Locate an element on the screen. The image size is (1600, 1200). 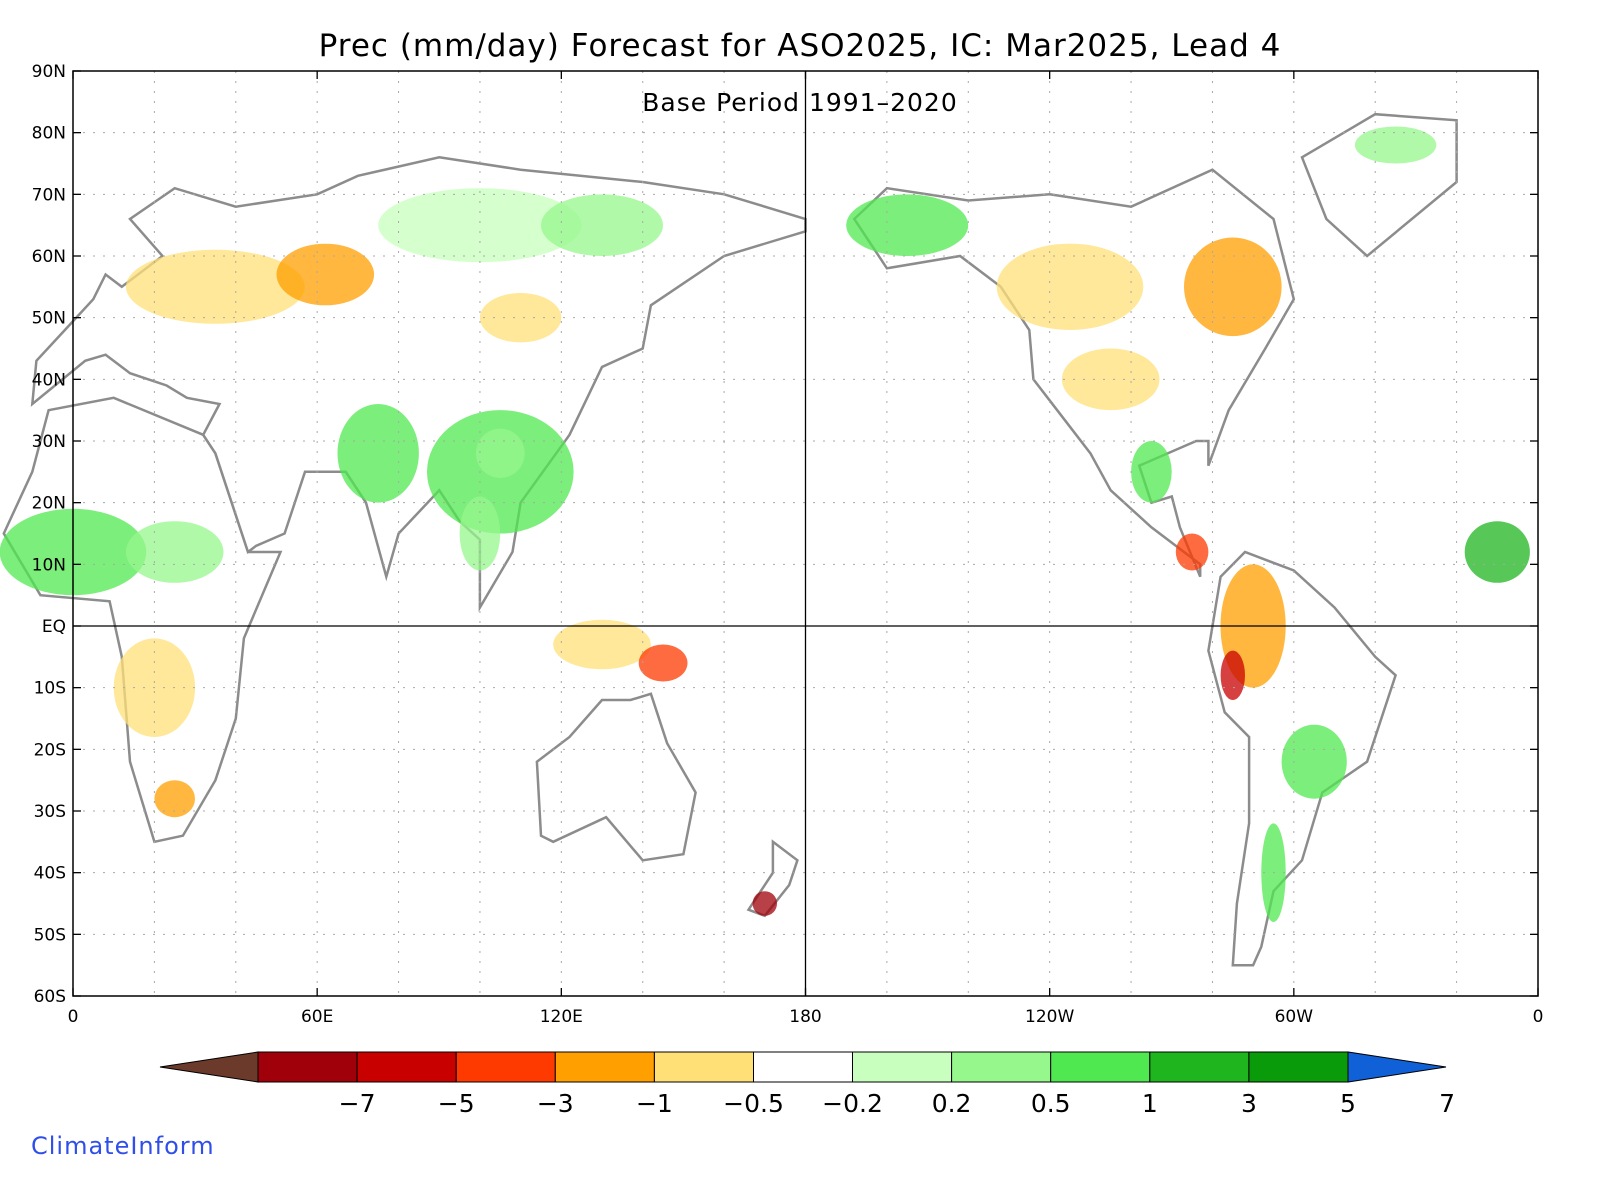
lat-tick-label: 40N is located at coordinates (49, 380).